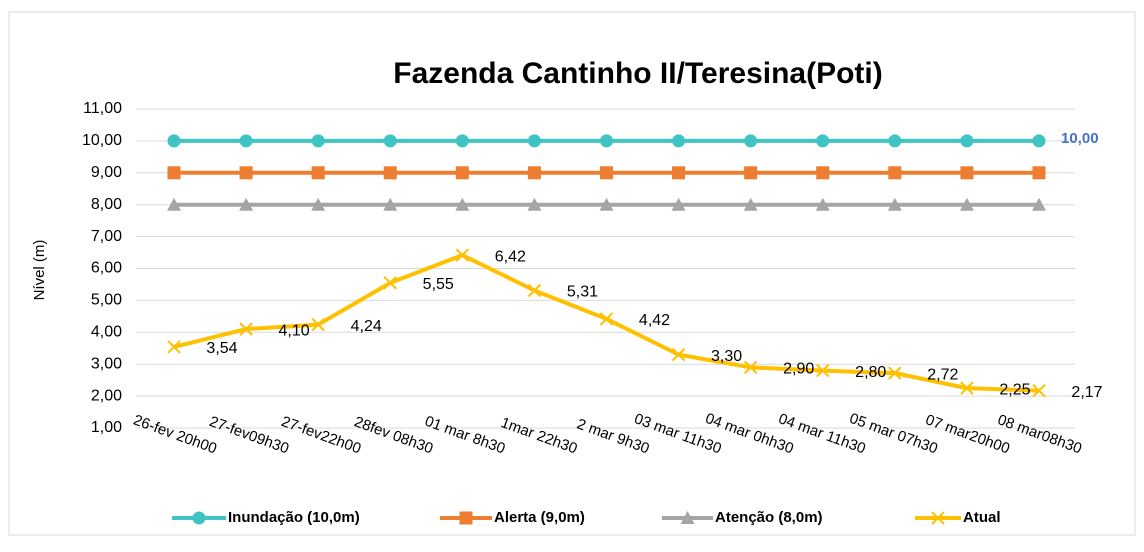  What do you see at coordinates (1086, 392) in the screenshot?
I see `data-label: 2,17` at bounding box center [1086, 392].